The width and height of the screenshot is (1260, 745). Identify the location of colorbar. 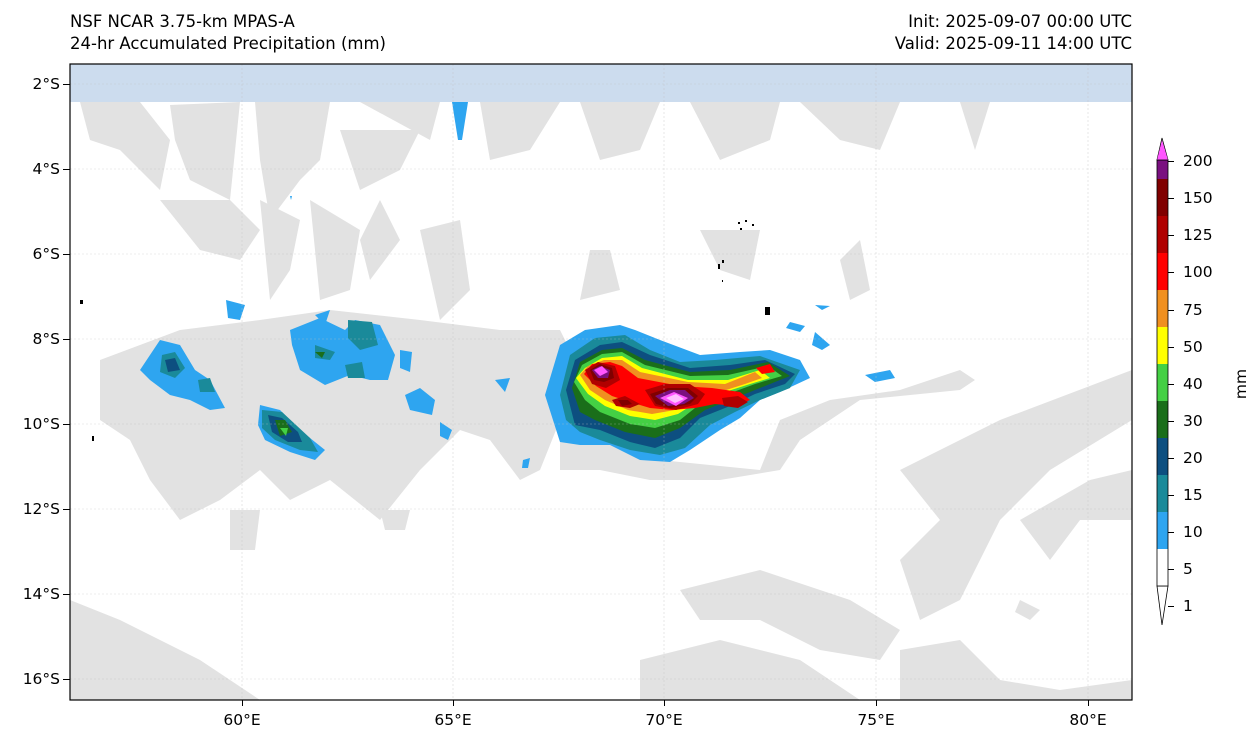
(1162, 381).